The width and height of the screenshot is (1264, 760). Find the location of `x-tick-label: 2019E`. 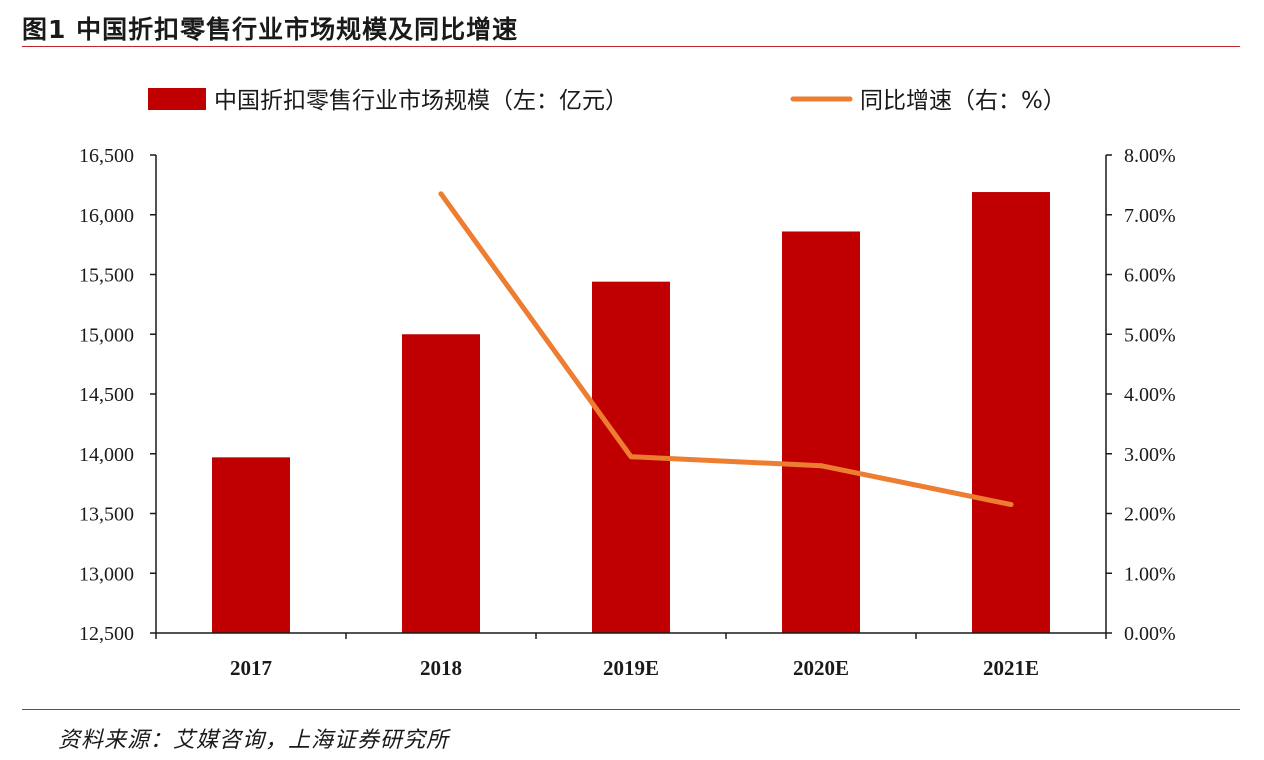

x-tick-label: 2019E is located at coordinates (631, 668).